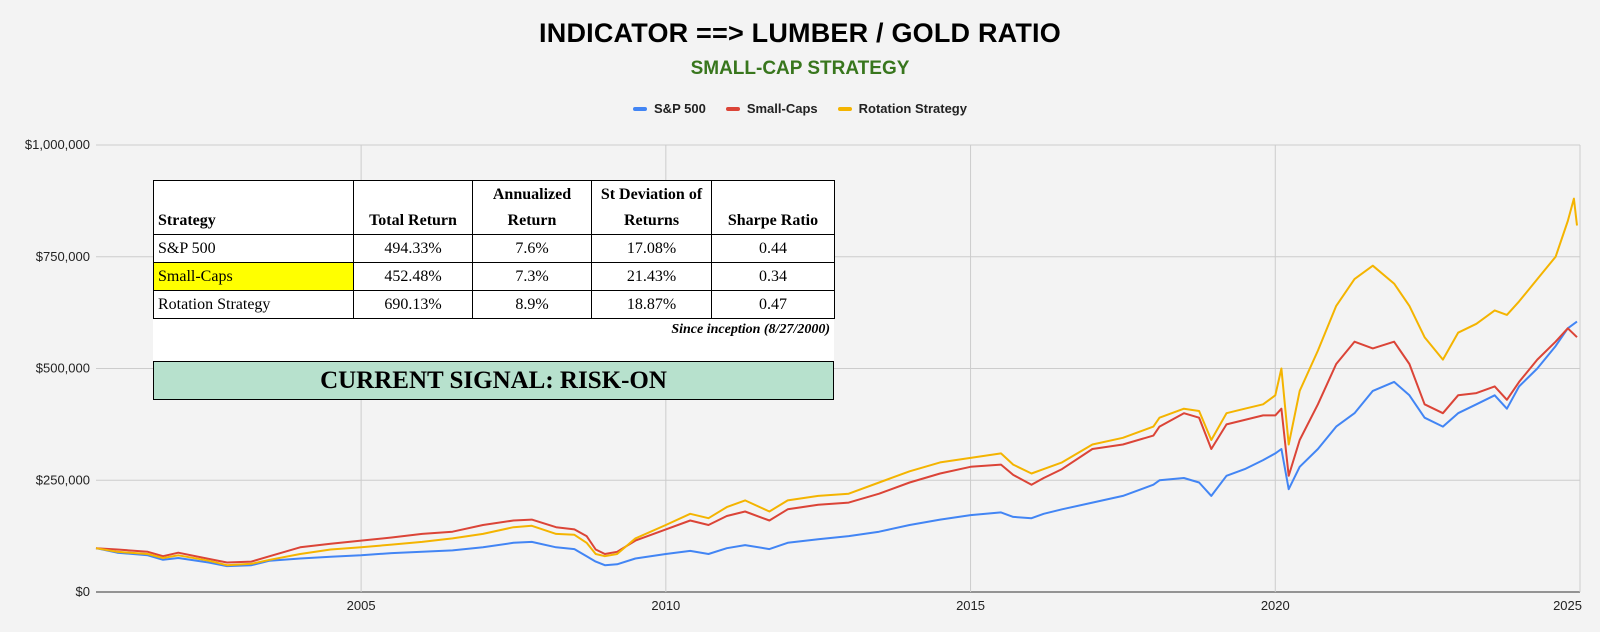 The width and height of the screenshot is (1600, 632). Describe the element at coordinates (651, 304) in the screenshot. I see `cell-st-deviation: 18.87%` at that location.